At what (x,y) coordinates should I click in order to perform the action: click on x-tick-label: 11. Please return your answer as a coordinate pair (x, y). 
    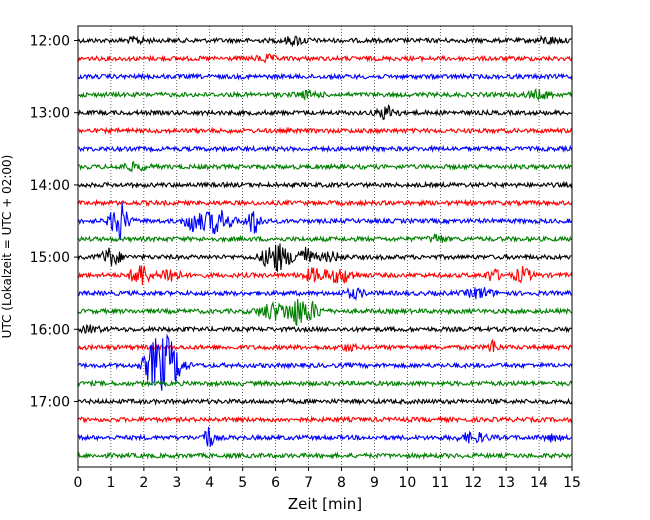
    Looking at the image, I should click on (440, 483).